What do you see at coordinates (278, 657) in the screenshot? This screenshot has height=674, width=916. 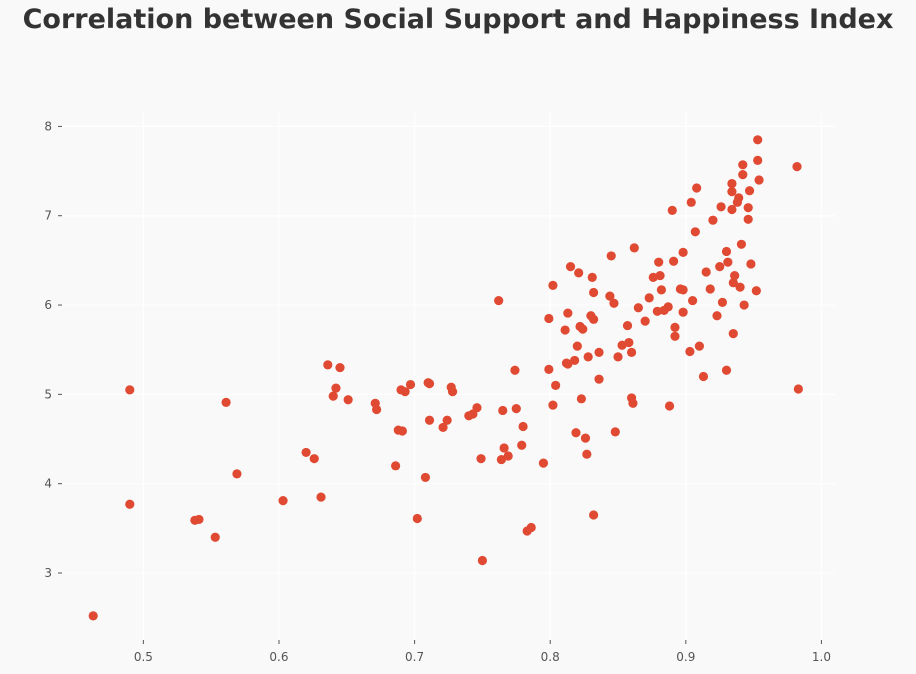 I see `x-tick-label: 0.6` at bounding box center [278, 657].